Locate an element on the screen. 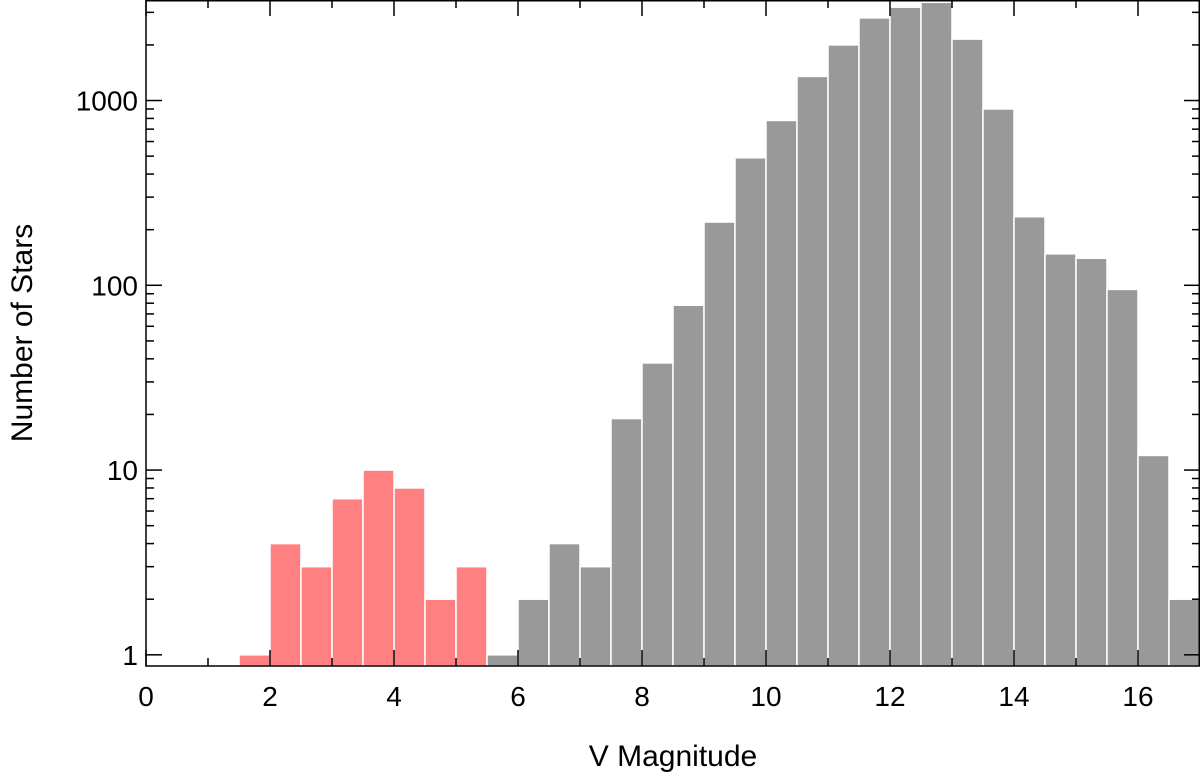 The height and width of the screenshot is (780, 1200). x-tick-label: 10 is located at coordinates (765, 696).